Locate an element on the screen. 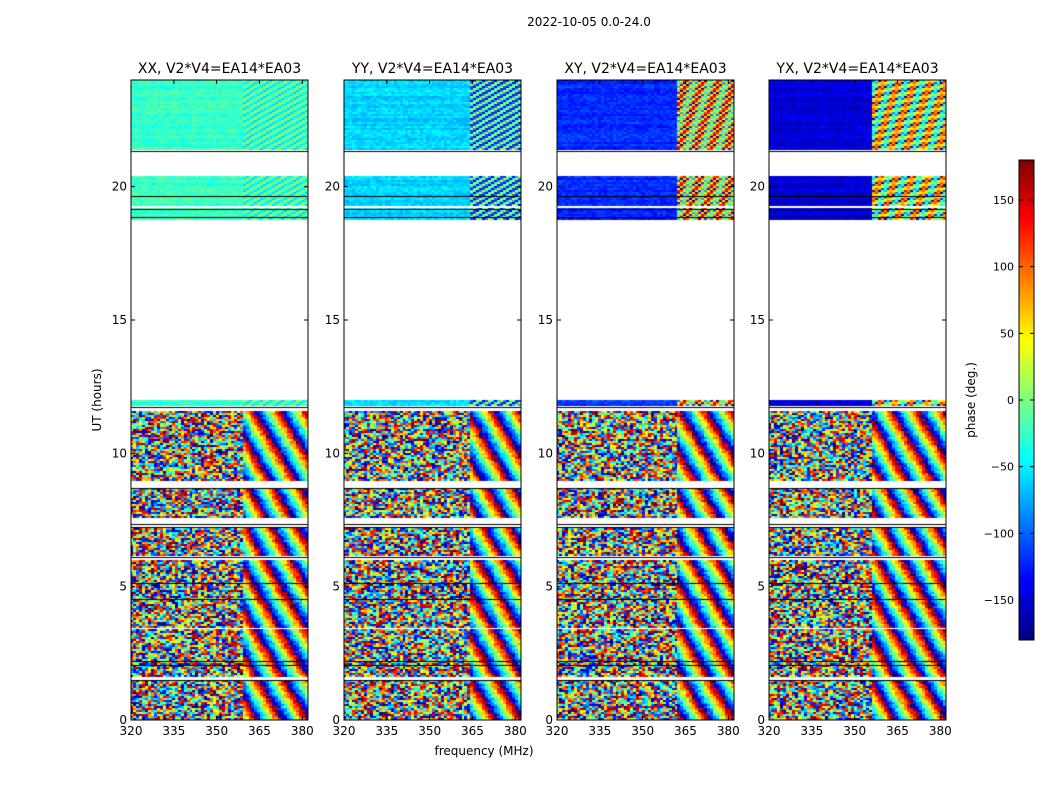 The width and height of the screenshot is (1050, 800). panel-title: YX, V2*V4=EA14*EA03 is located at coordinates (856, 69).